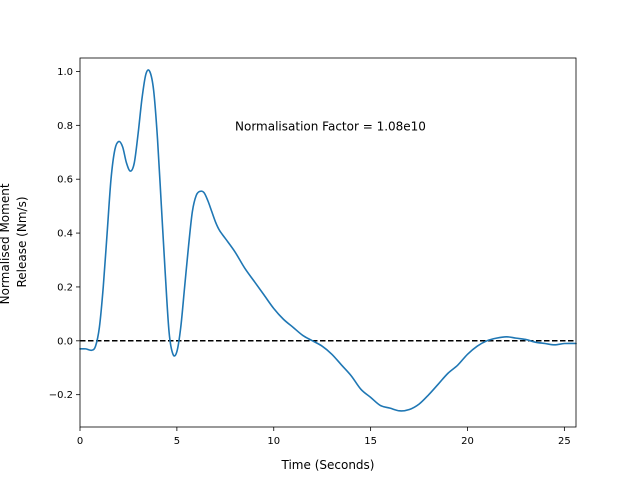  Describe the element at coordinates (65, 234) in the screenshot. I see `y-tick-label: 0.4` at that location.